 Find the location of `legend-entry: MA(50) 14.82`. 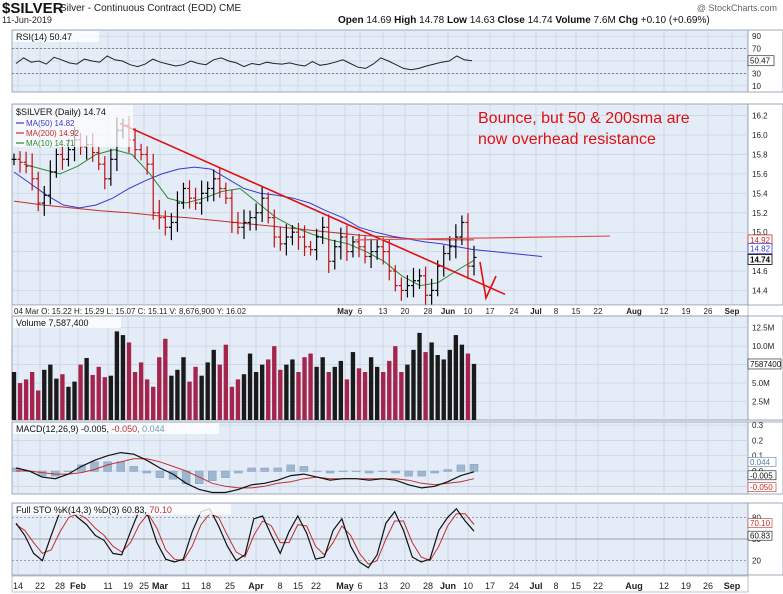

legend-entry: MA(50) 14.82 is located at coordinates (50, 123).